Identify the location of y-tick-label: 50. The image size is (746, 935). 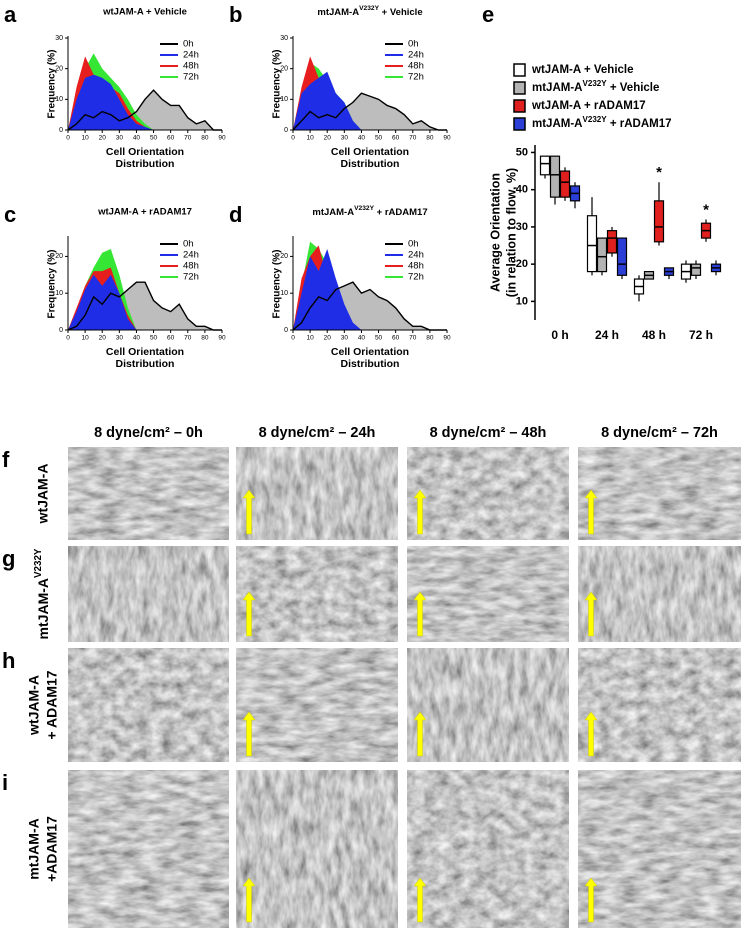
(522, 152).